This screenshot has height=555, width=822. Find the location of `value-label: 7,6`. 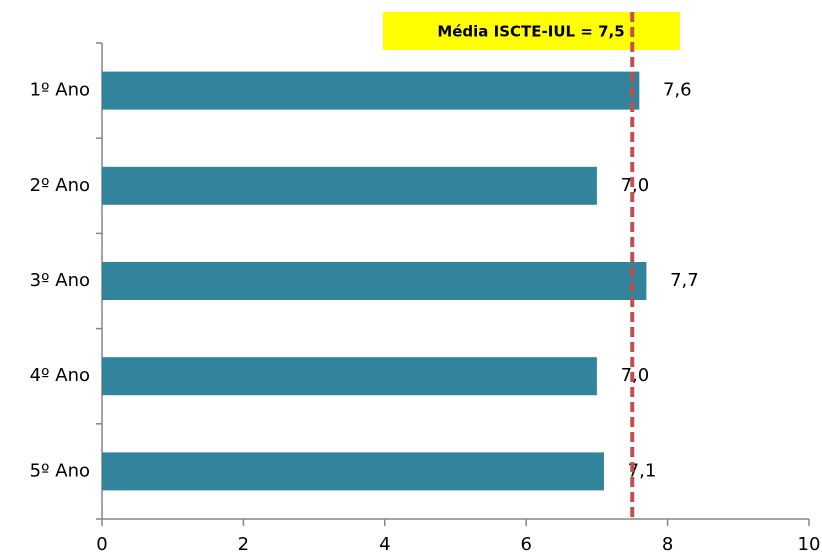

value-label: 7,6 is located at coordinates (677, 90).